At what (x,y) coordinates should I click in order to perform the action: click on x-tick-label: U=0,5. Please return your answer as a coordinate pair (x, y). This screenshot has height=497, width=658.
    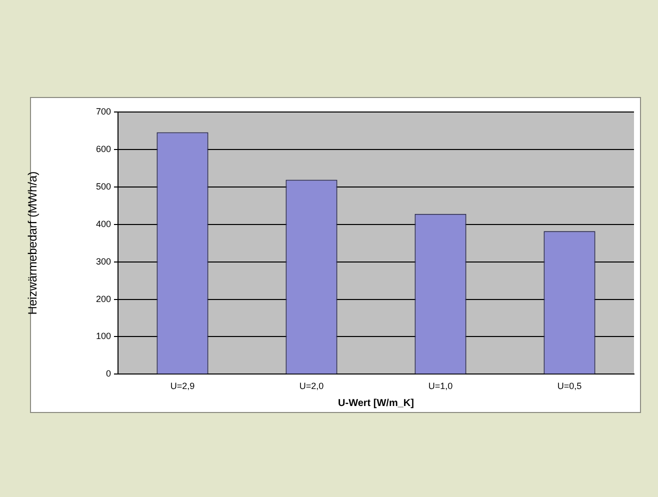
    Looking at the image, I should click on (569, 386).